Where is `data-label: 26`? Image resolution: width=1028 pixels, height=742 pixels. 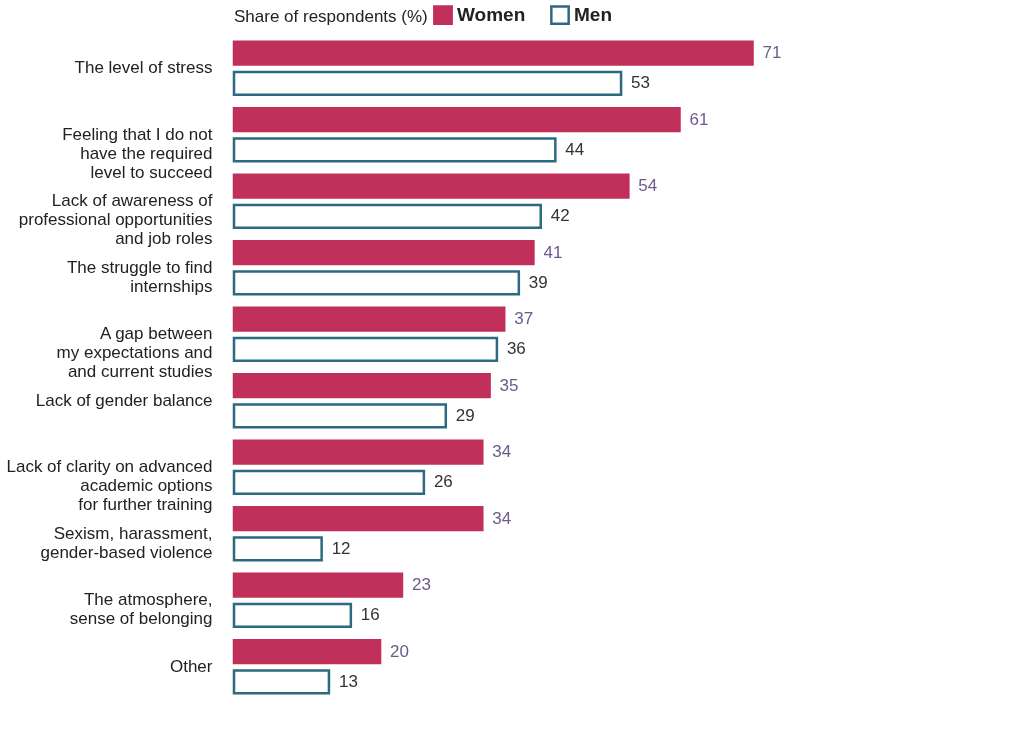
data-label: 26 is located at coordinates (443, 482).